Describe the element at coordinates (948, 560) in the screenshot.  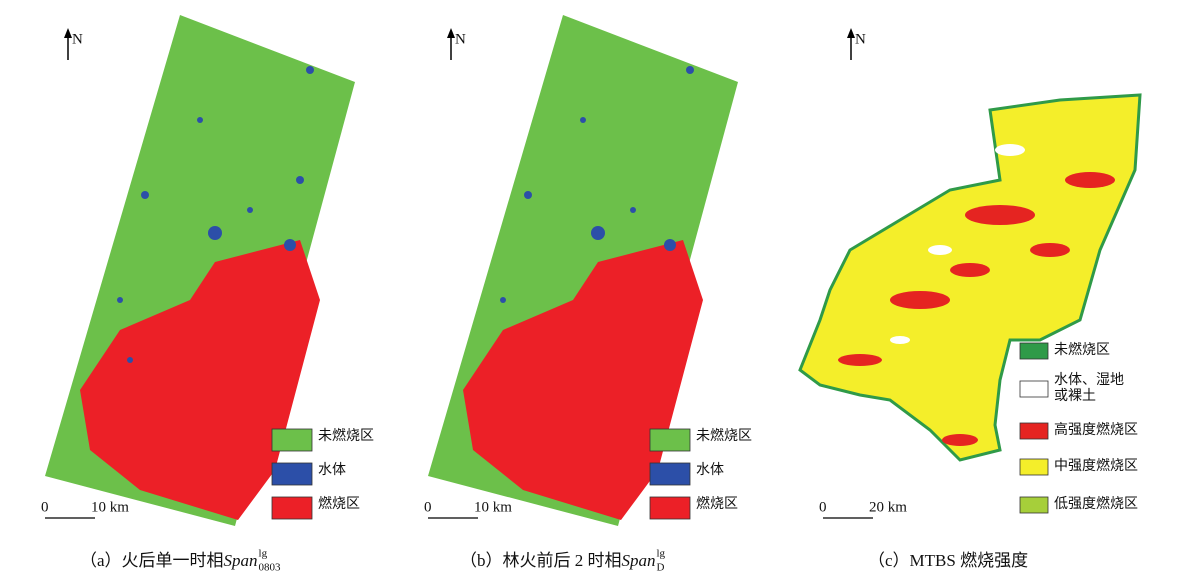
I see `caption: （c）MTBS 燃烧强度` at that location.